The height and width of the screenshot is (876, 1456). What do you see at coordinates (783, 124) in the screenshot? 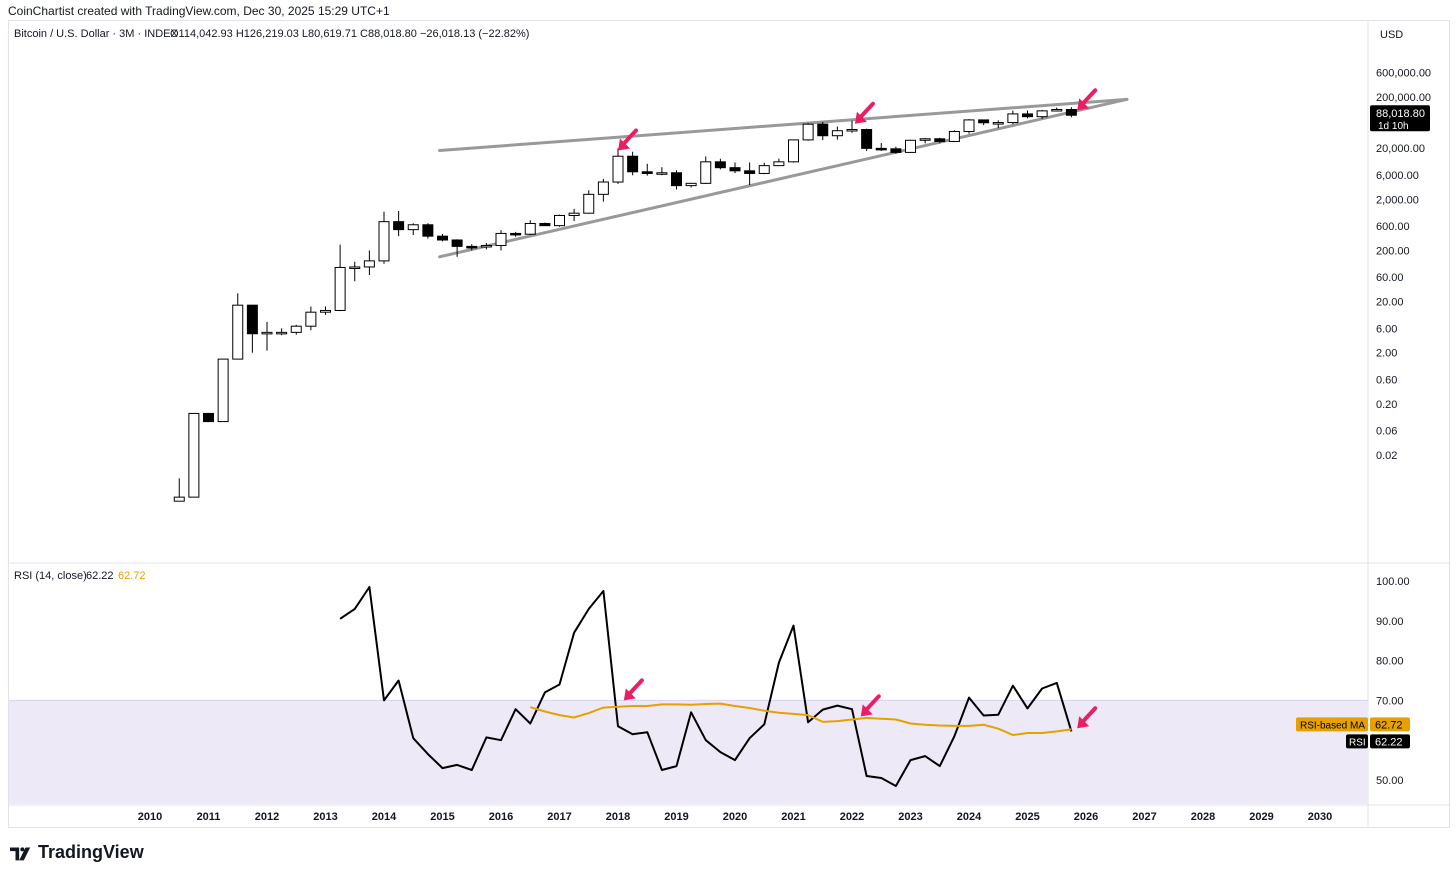
I see `trendline-upper` at bounding box center [783, 124].